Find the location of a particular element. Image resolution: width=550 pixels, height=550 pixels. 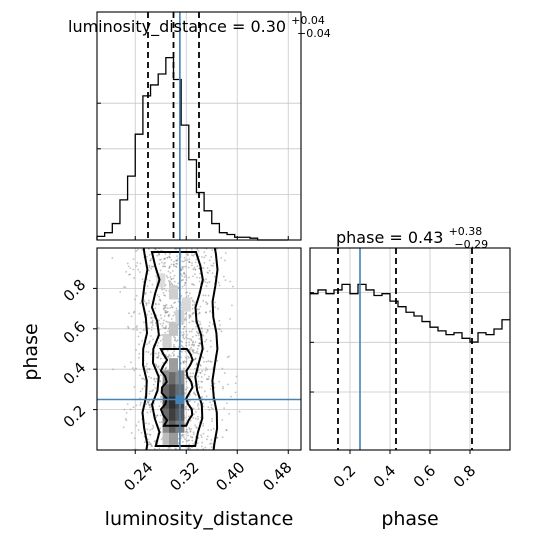

panel-2d-border is located at coordinates (199, 349).